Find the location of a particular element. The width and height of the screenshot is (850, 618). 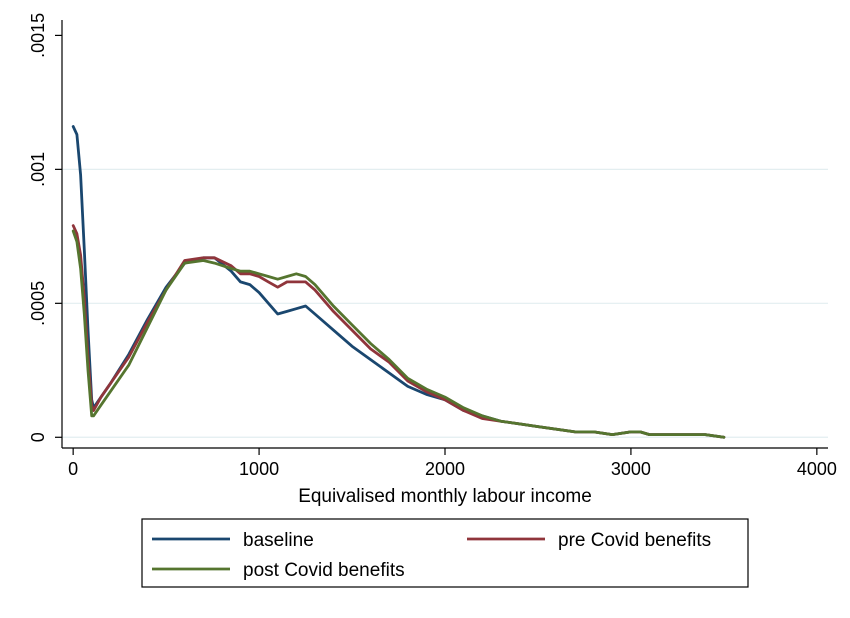

legend-box is located at coordinates (445, 553).